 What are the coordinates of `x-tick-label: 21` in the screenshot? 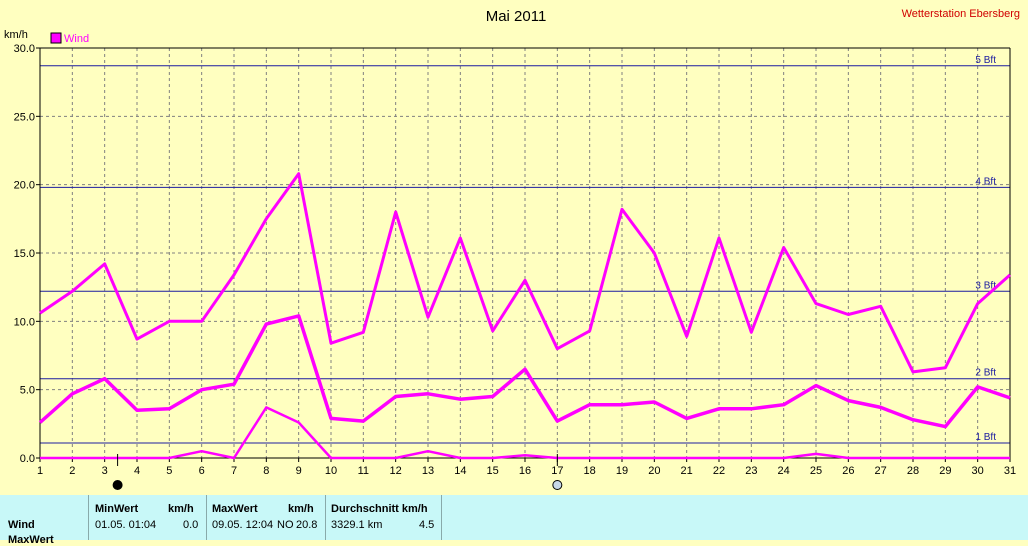 It's located at (687, 471).